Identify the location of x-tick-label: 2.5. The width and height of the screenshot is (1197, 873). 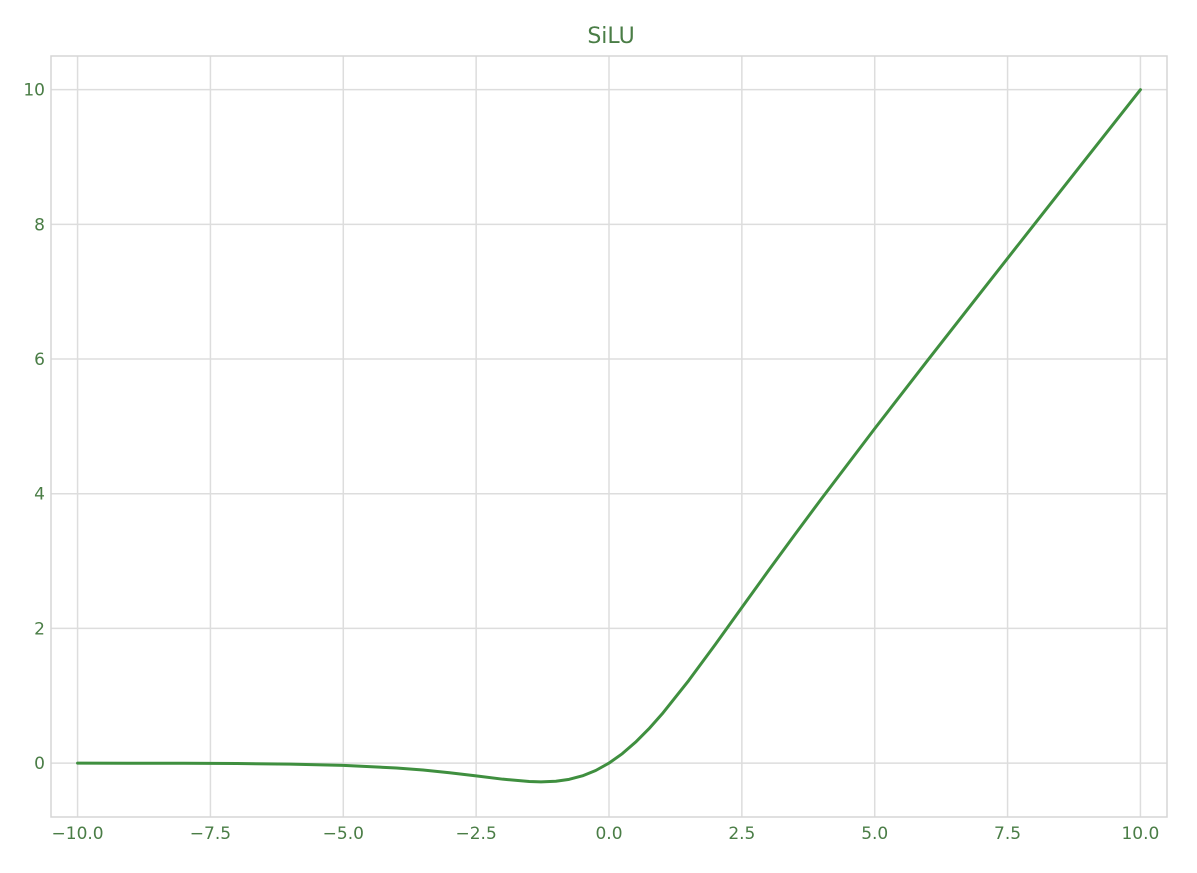
(741, 834).